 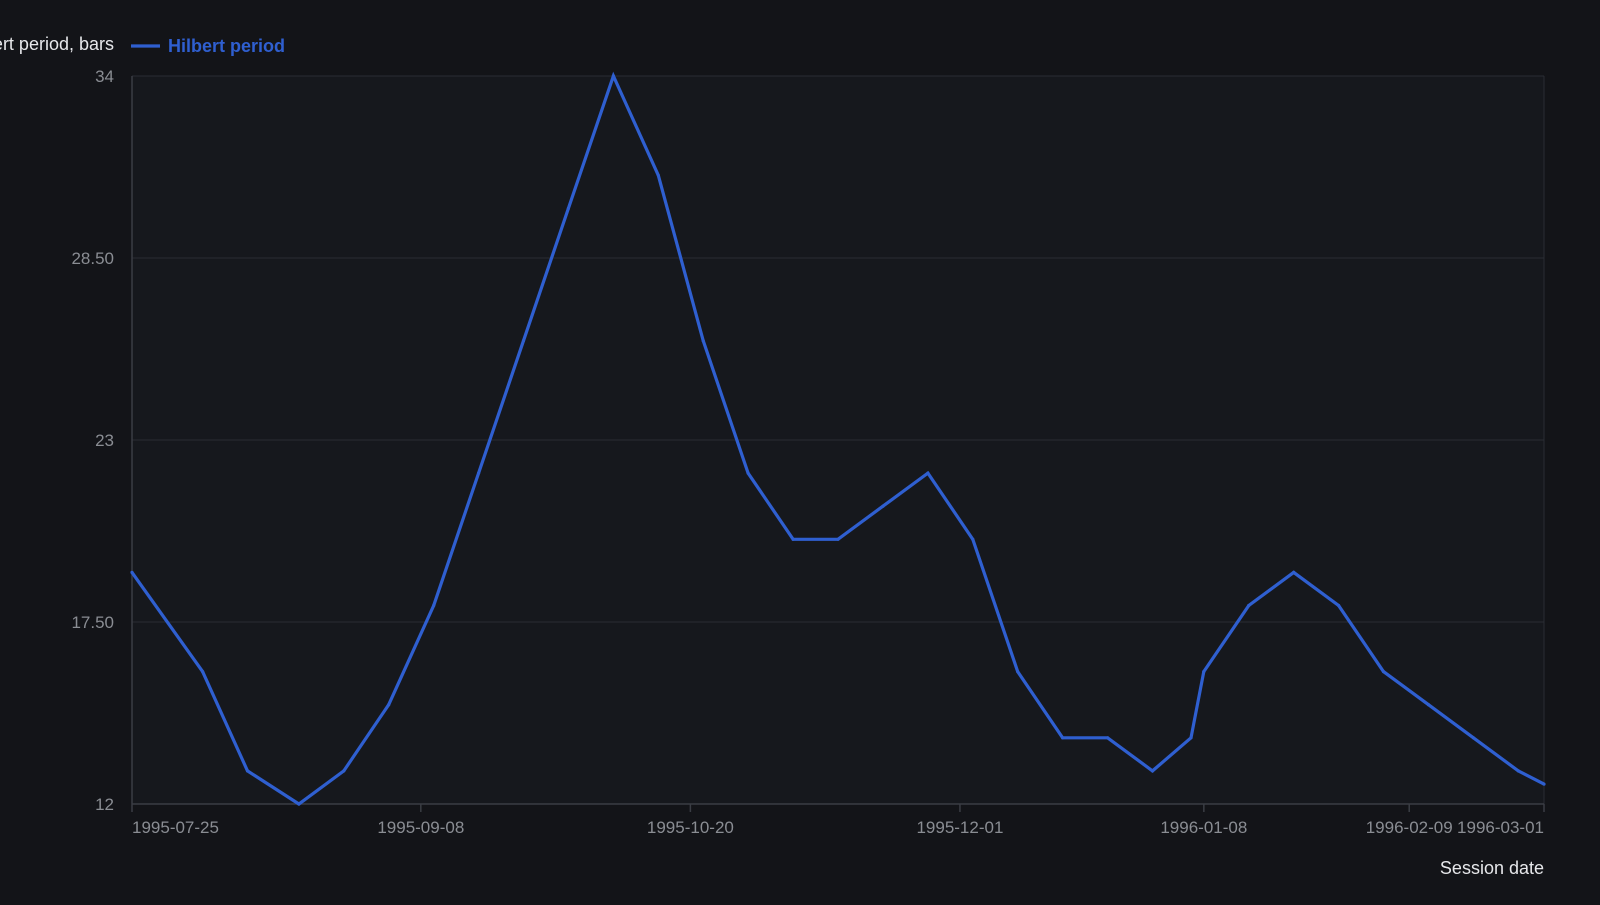 I want to click on y-tick-label: 17.50, so click(x=92, y=622).